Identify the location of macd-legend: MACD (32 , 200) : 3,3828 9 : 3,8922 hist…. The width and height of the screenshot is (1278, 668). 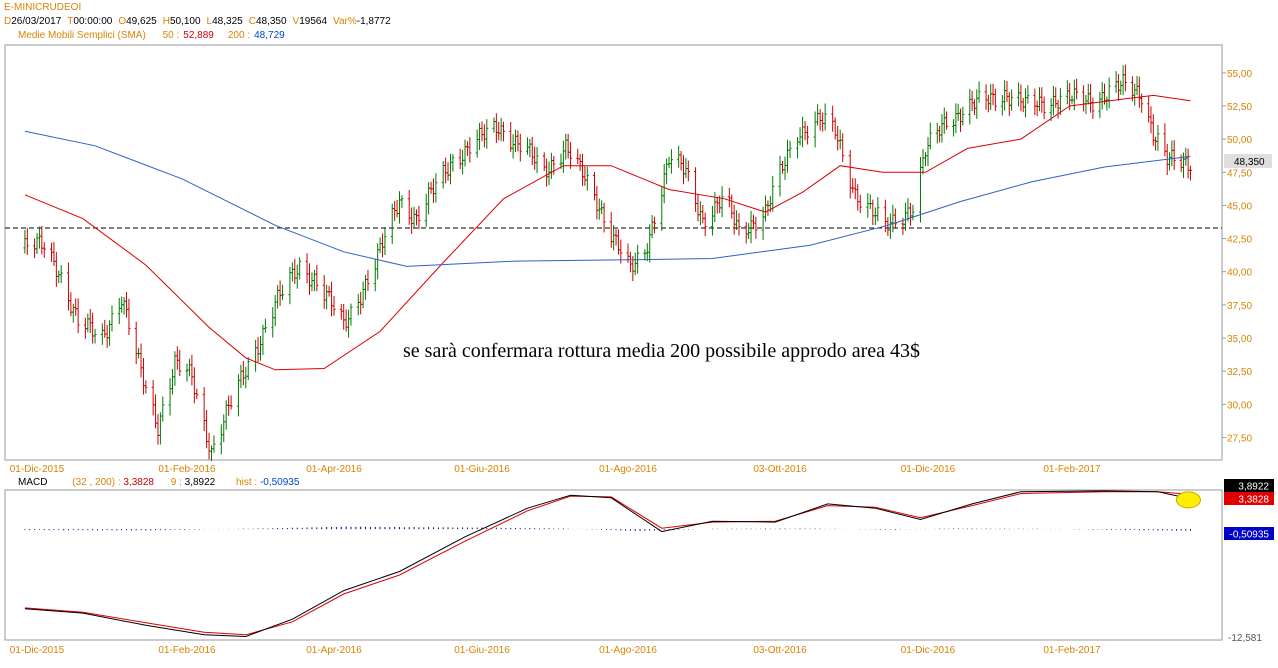
(158, 482).